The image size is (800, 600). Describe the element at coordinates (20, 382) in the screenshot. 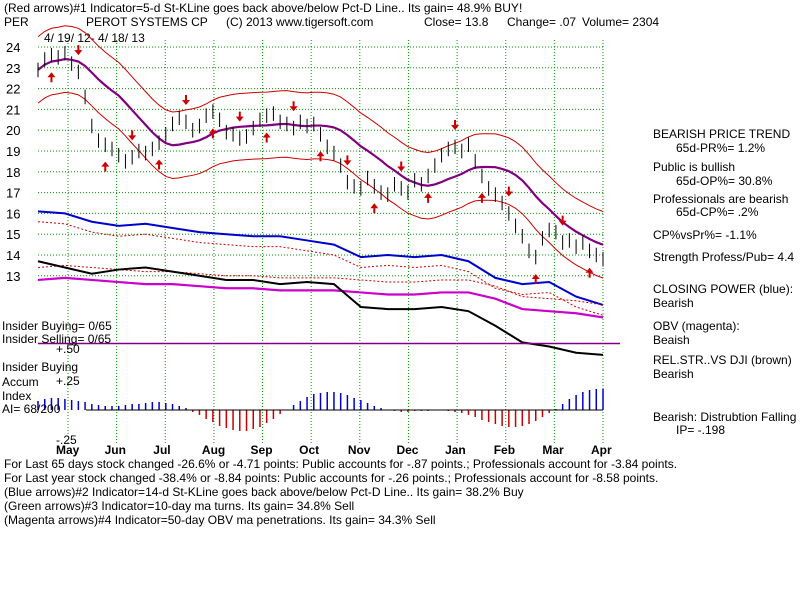

I see `accum-label: Accum` at that location.